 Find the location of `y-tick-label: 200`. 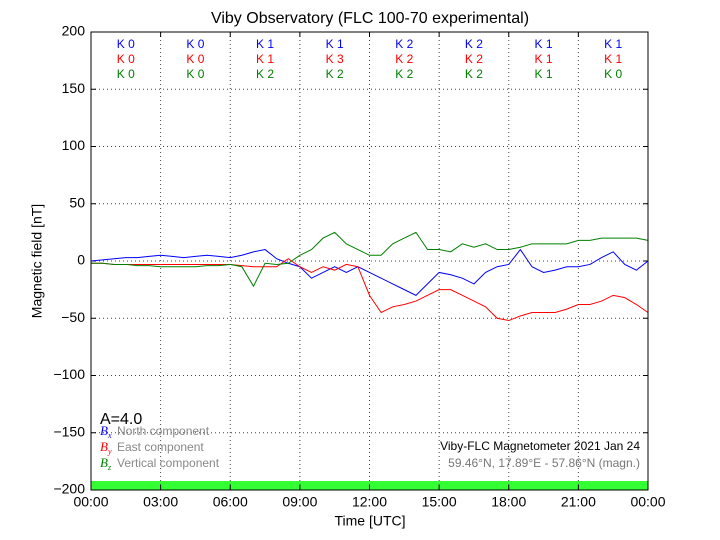

y-tick-label: 200 is located at coordinates (74, 31).